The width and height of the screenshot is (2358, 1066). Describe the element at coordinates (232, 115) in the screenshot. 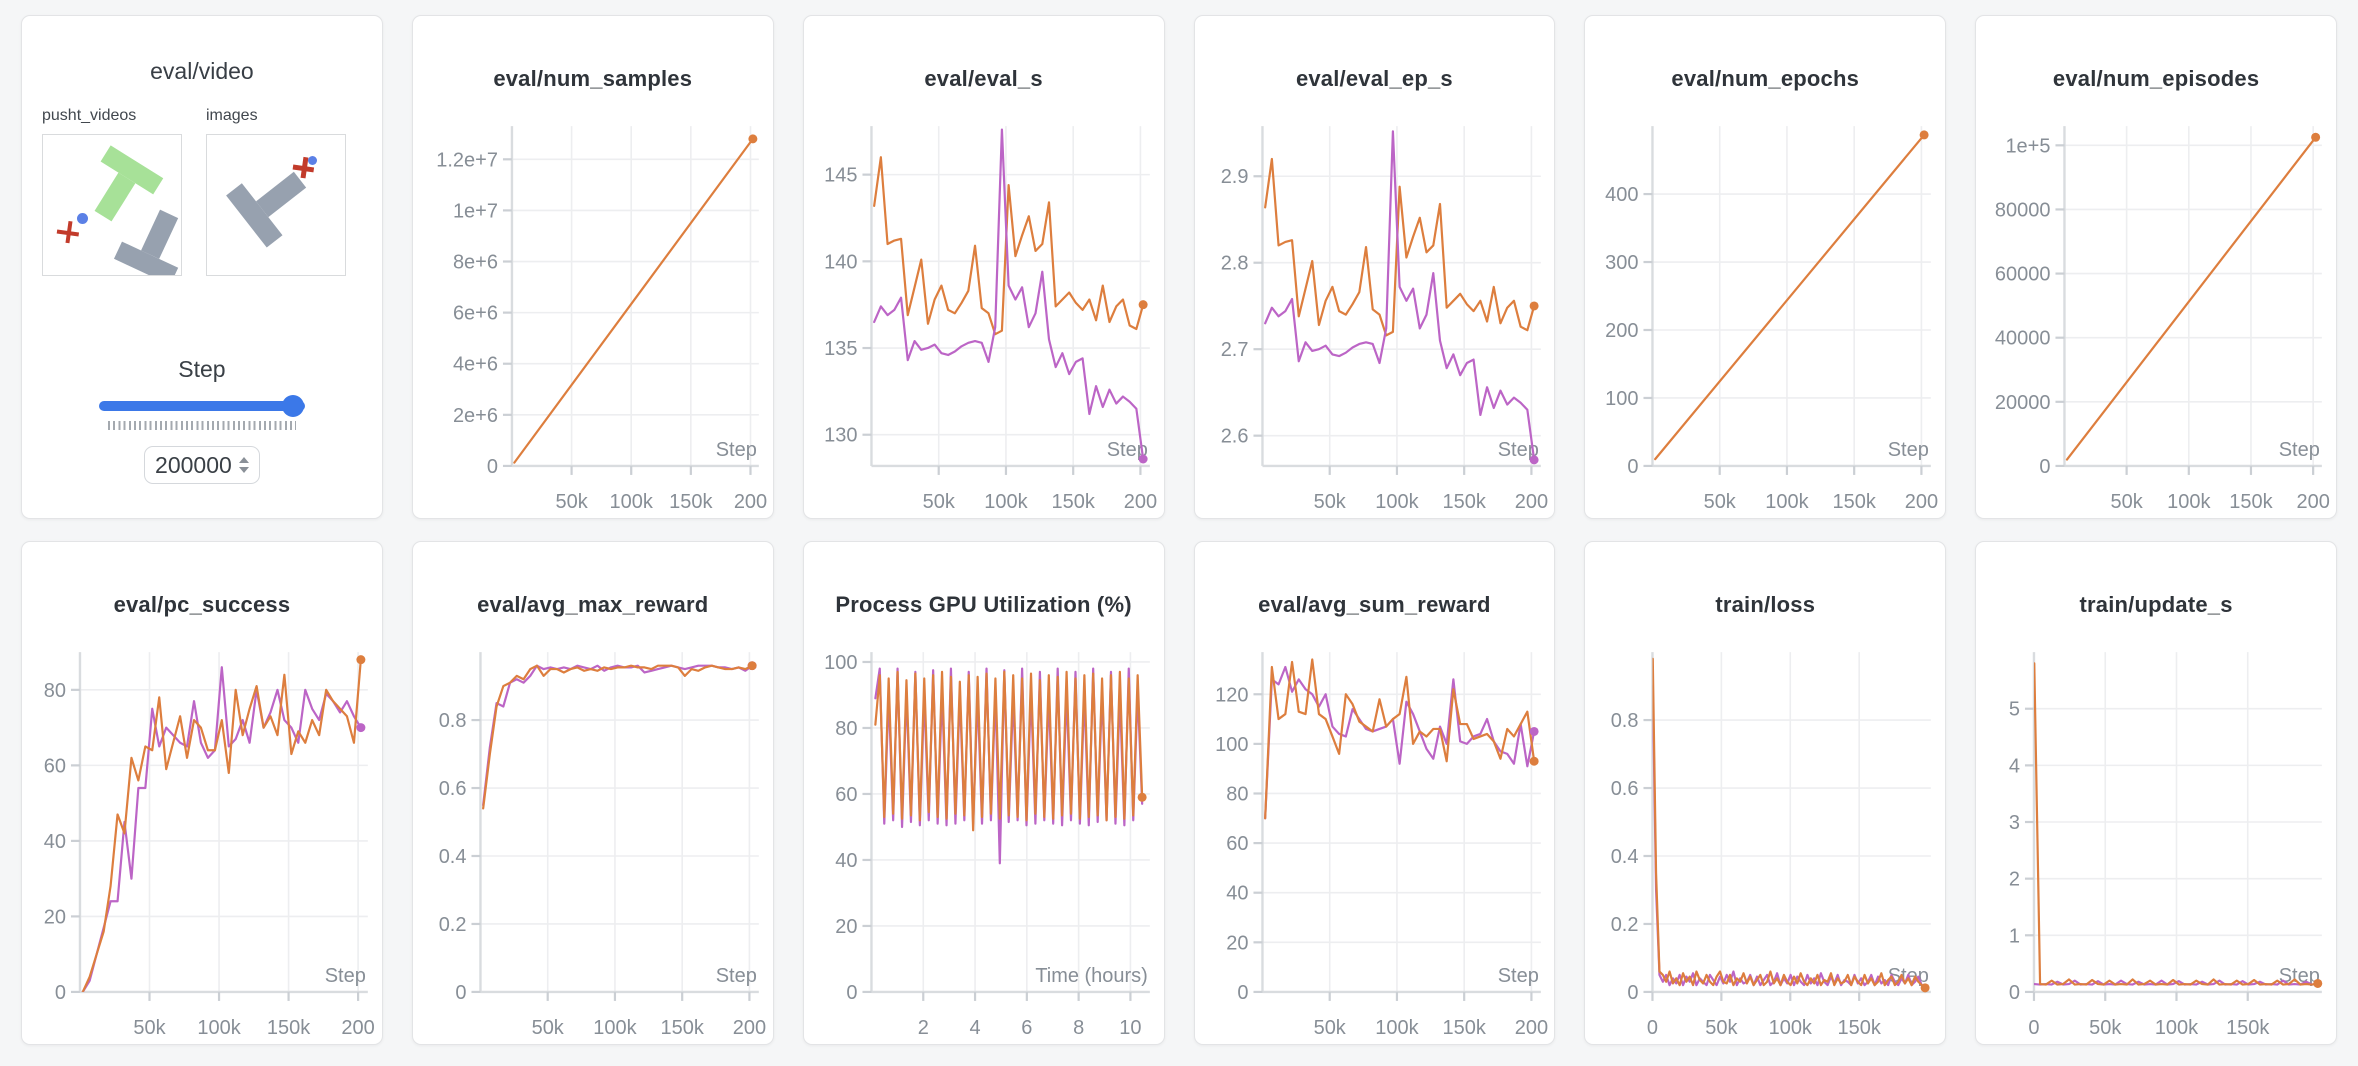

I see `media-label: images` at that location.